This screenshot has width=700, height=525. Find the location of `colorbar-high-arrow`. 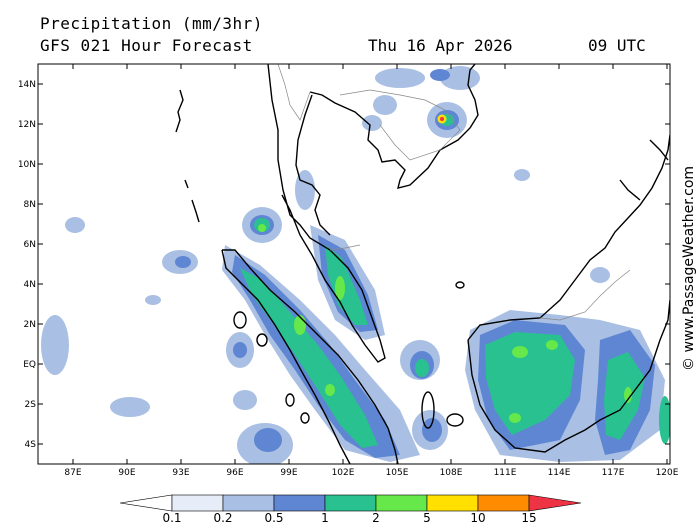

colorbar-high-arrow is located at coordinates (555, 503).